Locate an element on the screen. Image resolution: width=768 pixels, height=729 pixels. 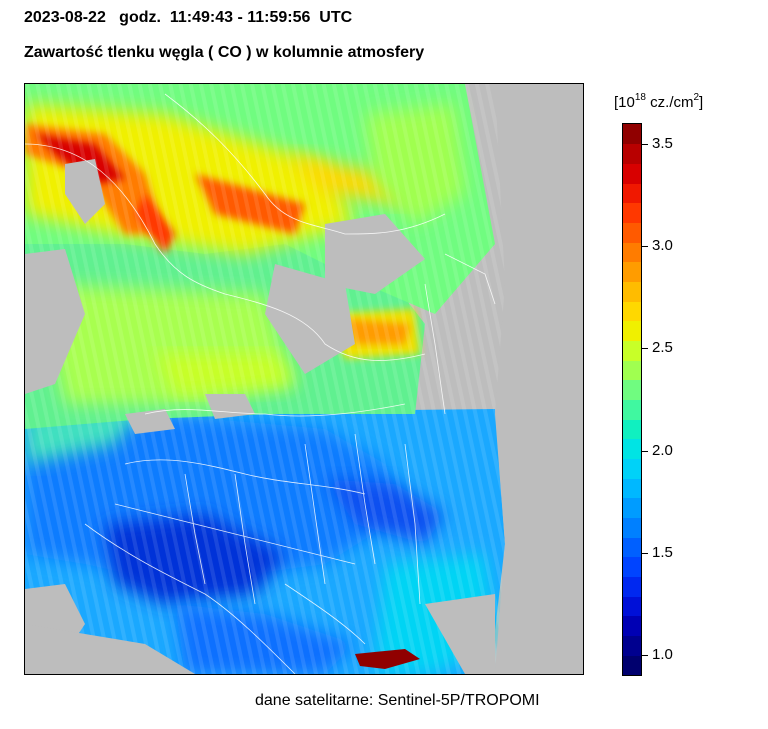
date-time-title: 2023-08-22 godz. 11:49:43 - 11:59:56 UTC is located at coordinates (188, 17).